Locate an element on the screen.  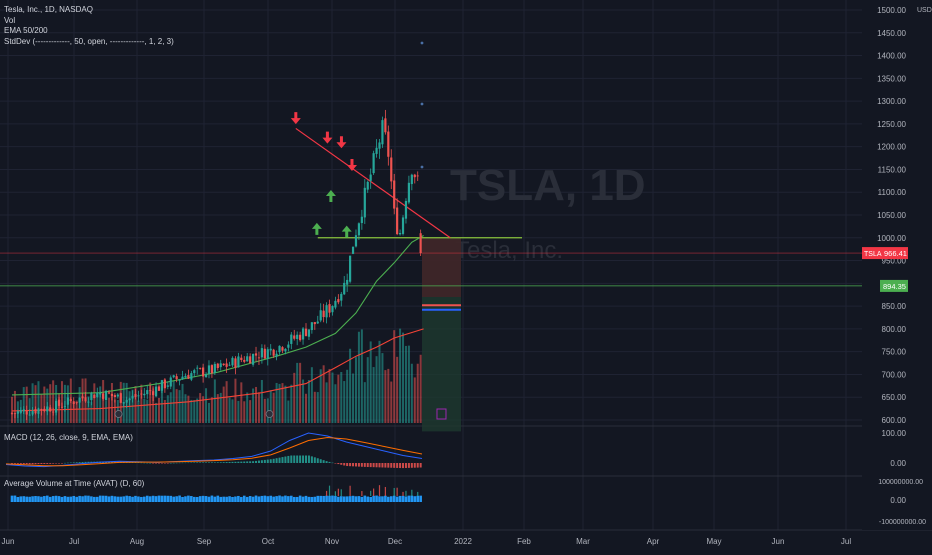
time-tick-label: Sep is located at coordinates (204, 541).